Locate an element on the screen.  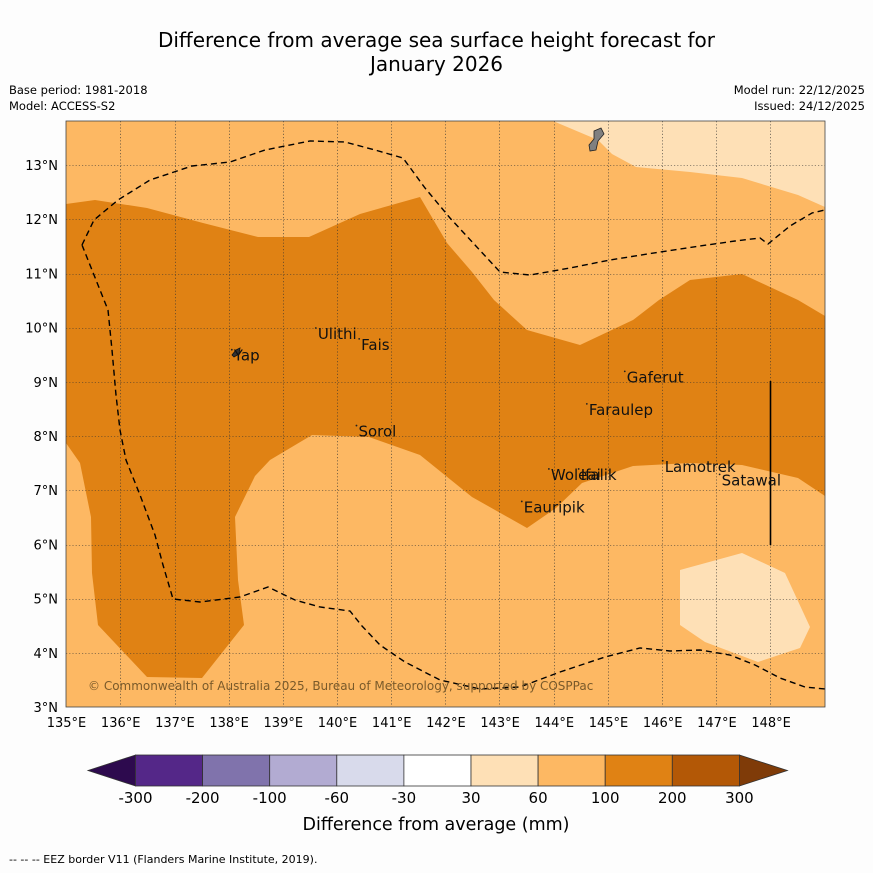
lat-tick-label: 13°N is located at coordinates (41, 166).